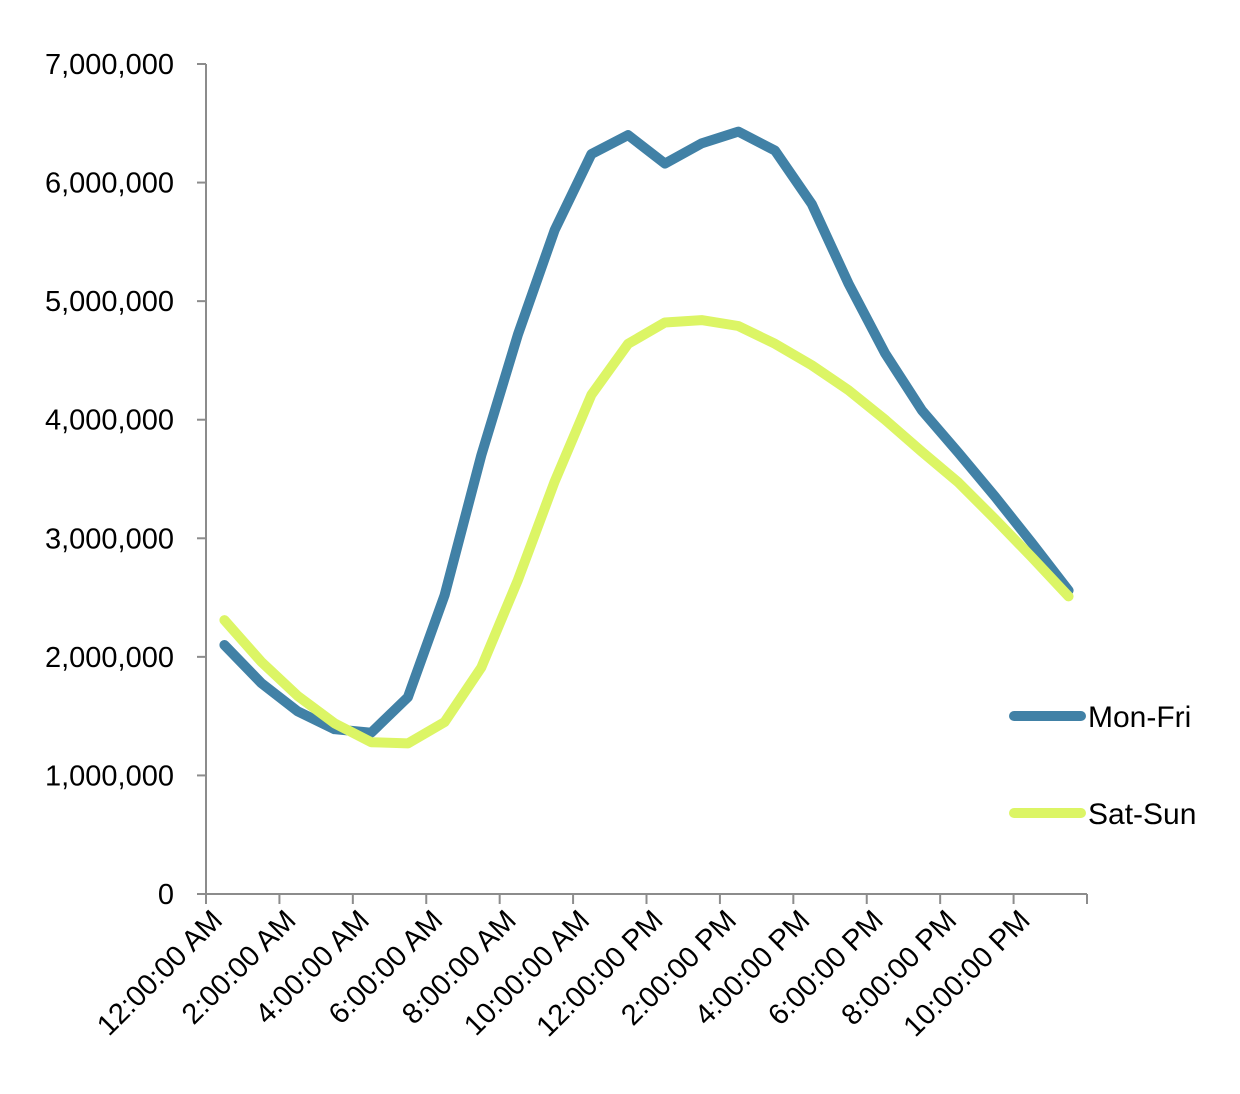 The width and height of the screenshot is (1240, 1094). I want to click on y-tick-label: 2,000,000, so click(109, 658).